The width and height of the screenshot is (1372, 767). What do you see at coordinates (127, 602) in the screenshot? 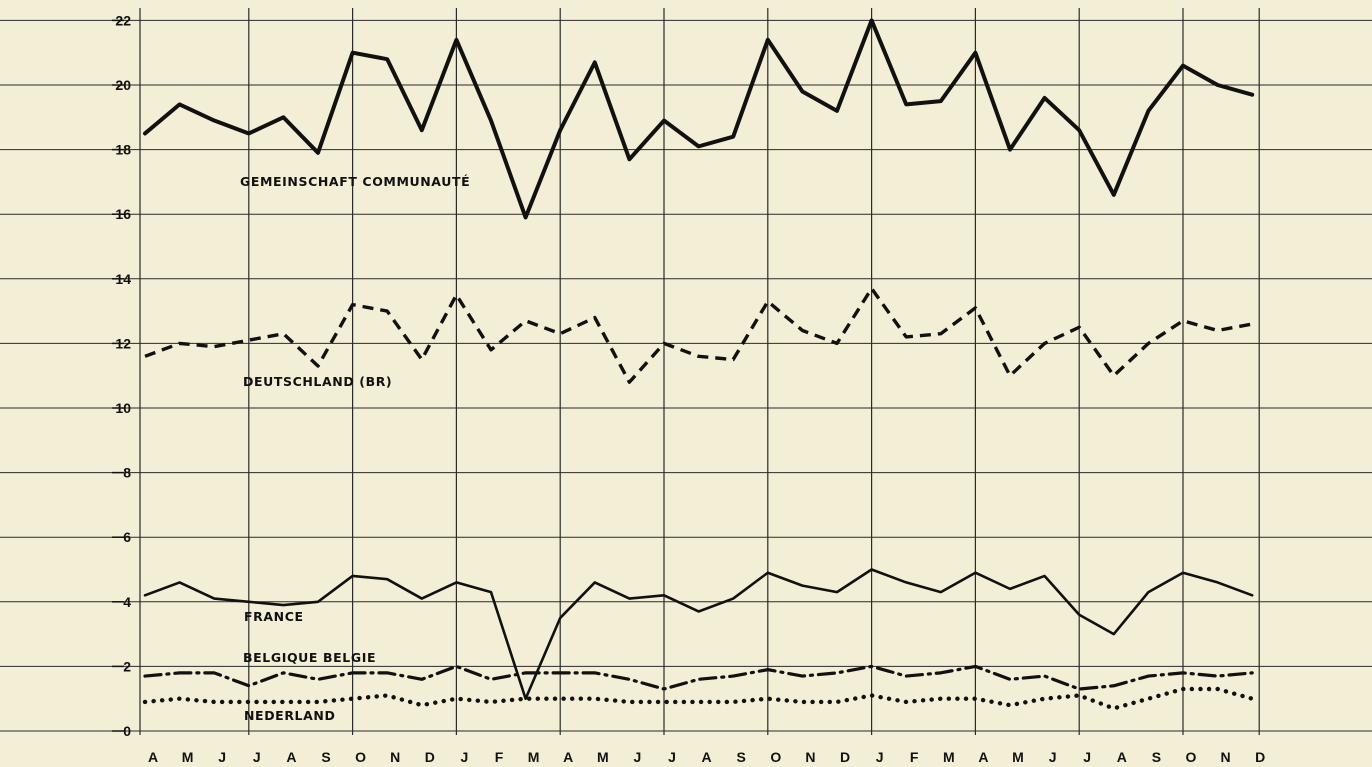
I see `y-tick-label: 4` at bounding box center [127, 602].